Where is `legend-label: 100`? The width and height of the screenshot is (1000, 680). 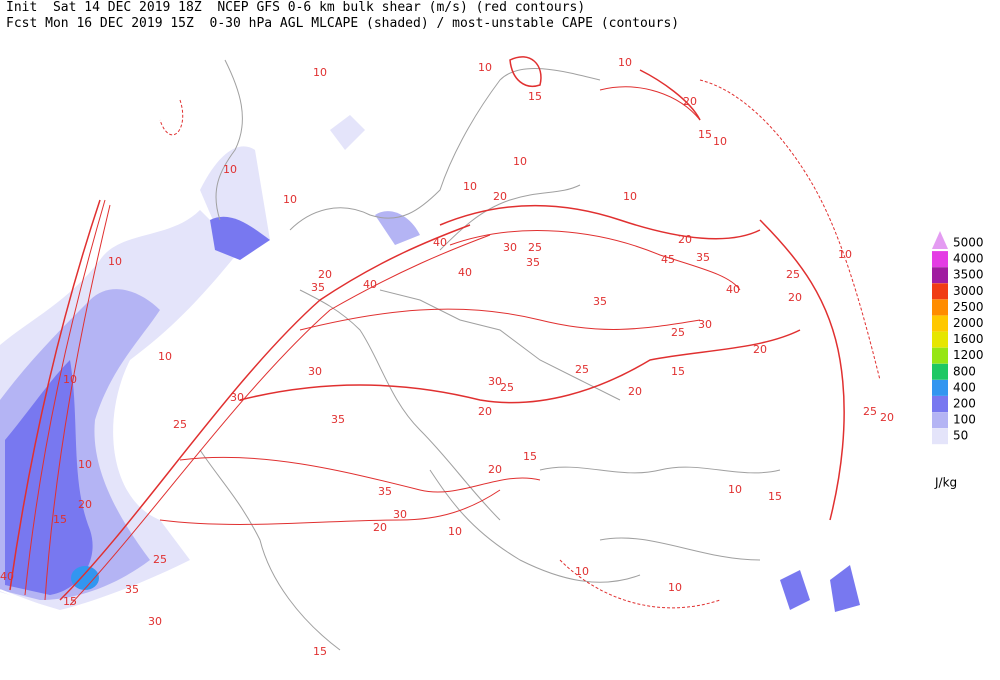
legend-label: 100 is located at coordinates (964, 420).